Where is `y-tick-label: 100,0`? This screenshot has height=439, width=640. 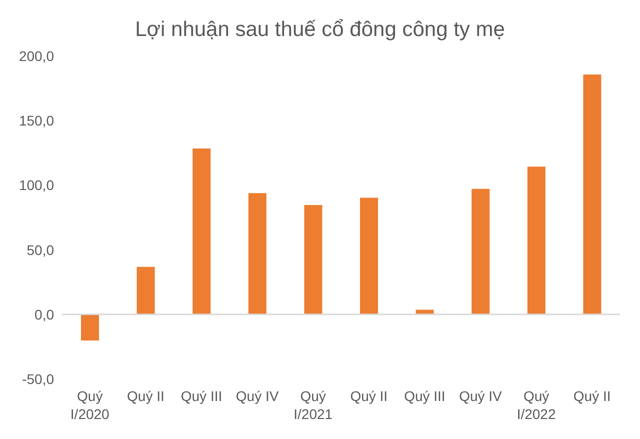 y-tick-label: 100,0 is located at coordinates (36, 185).